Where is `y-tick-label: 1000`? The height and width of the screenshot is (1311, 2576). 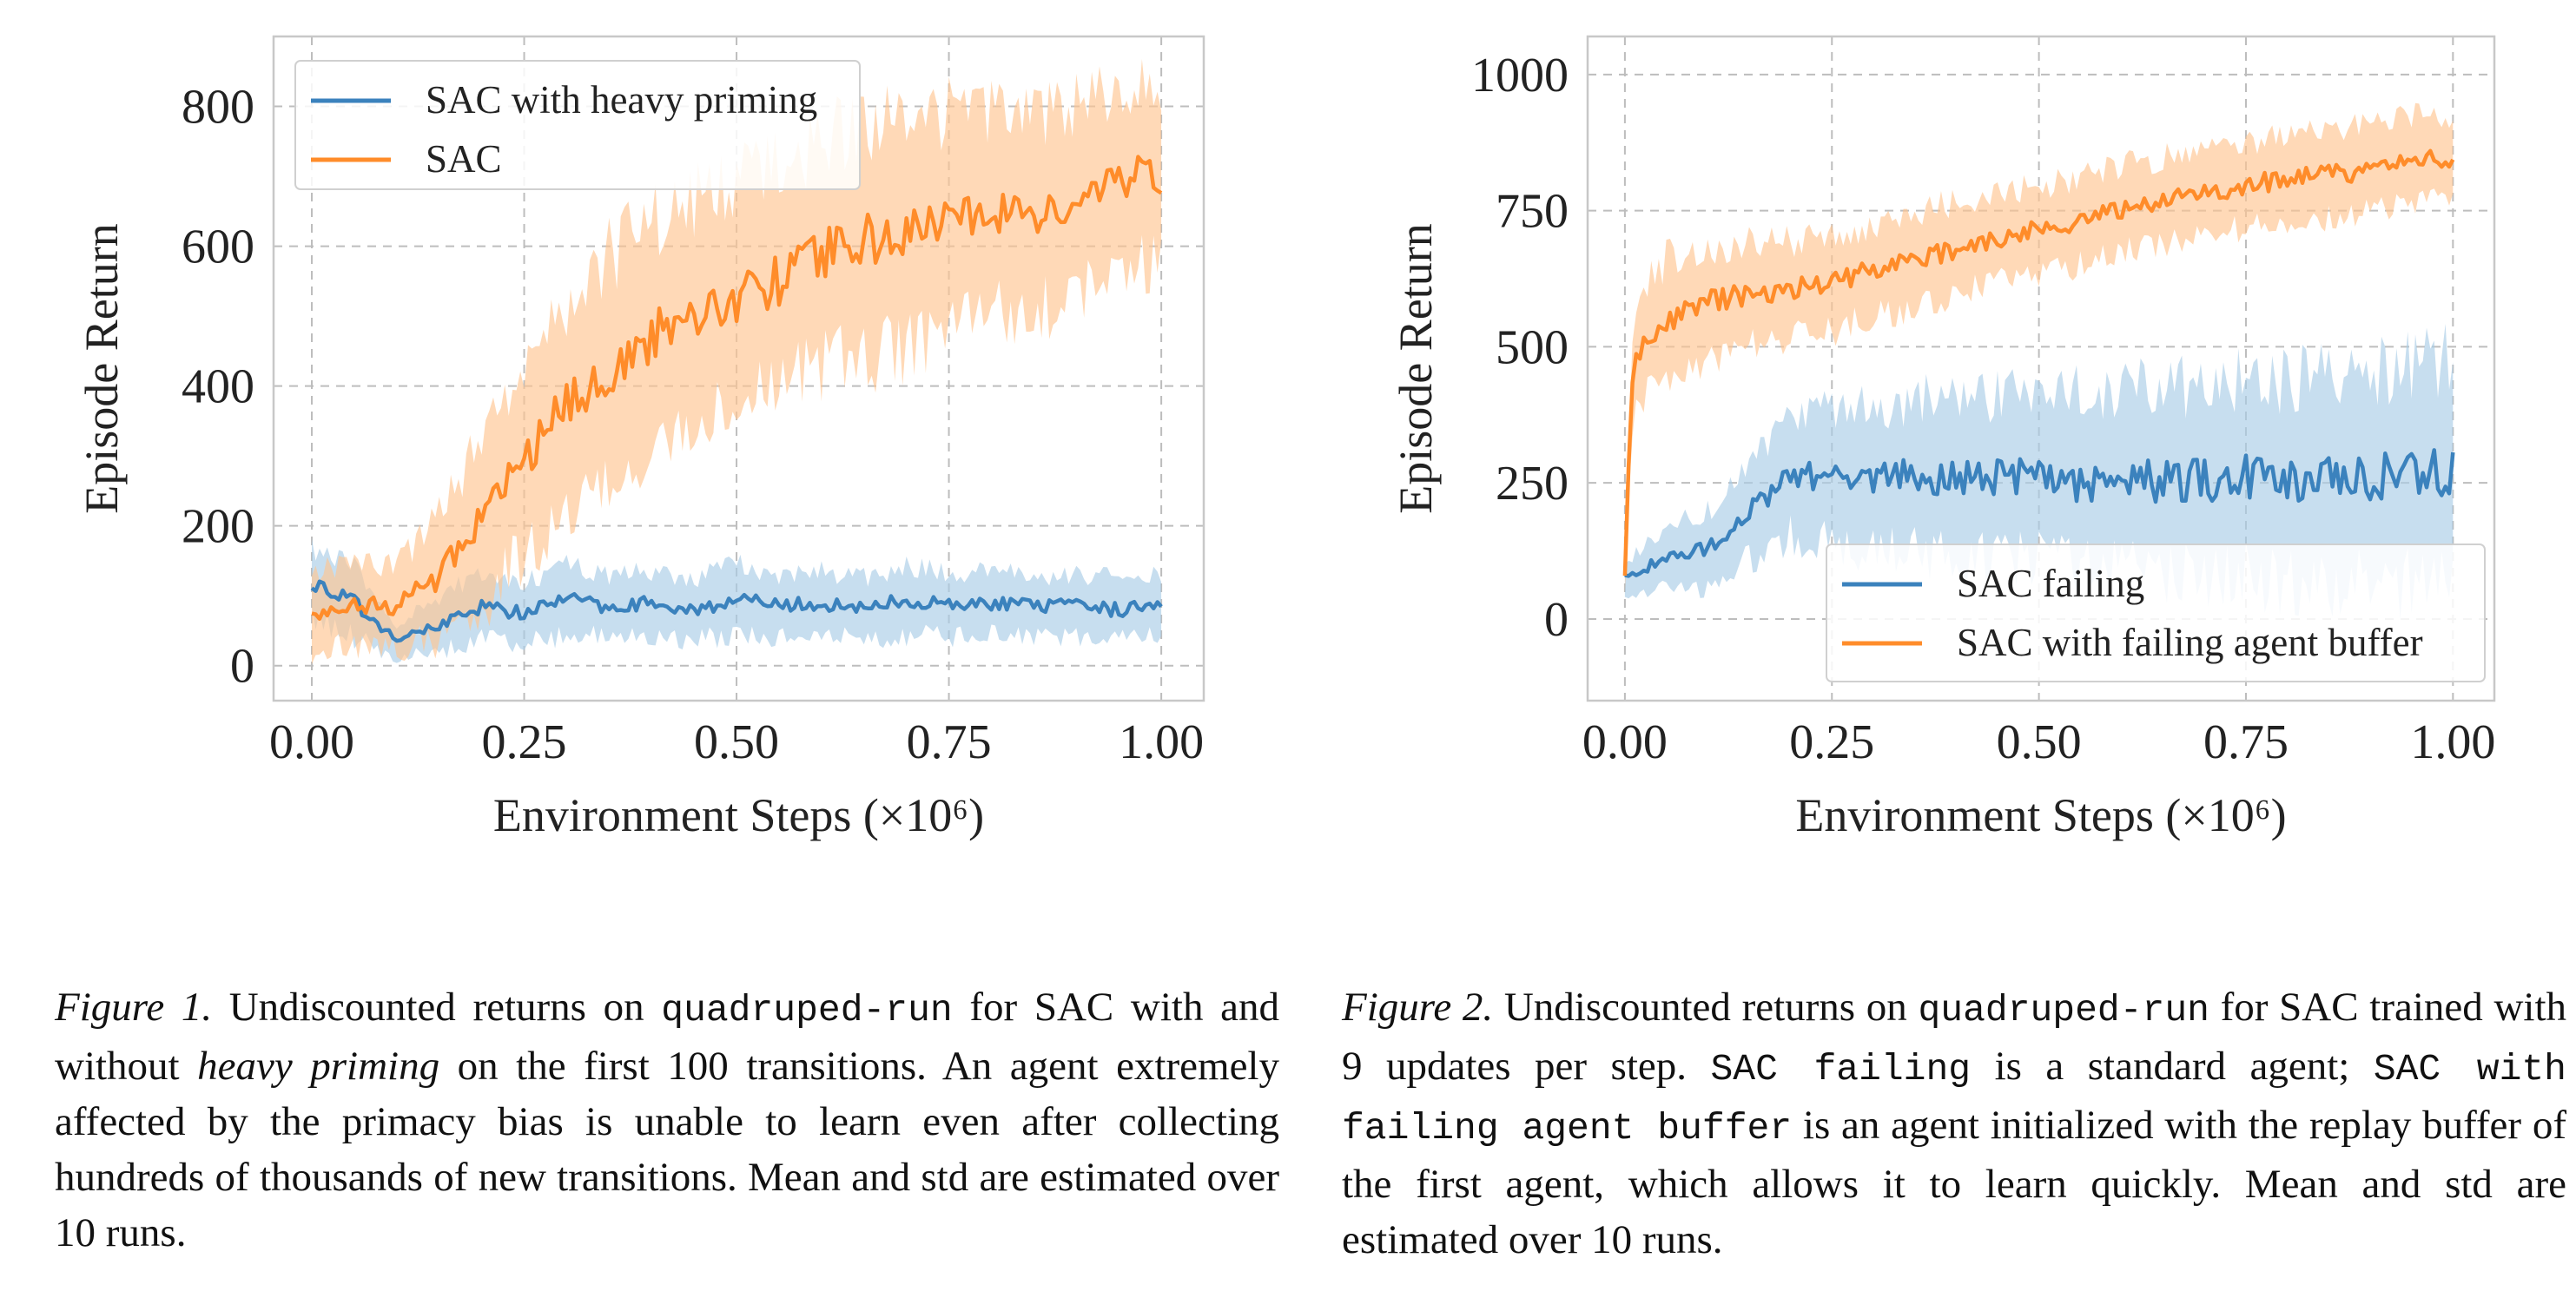 y-tick-label: 1000 is located at coordinates (1520, 76).